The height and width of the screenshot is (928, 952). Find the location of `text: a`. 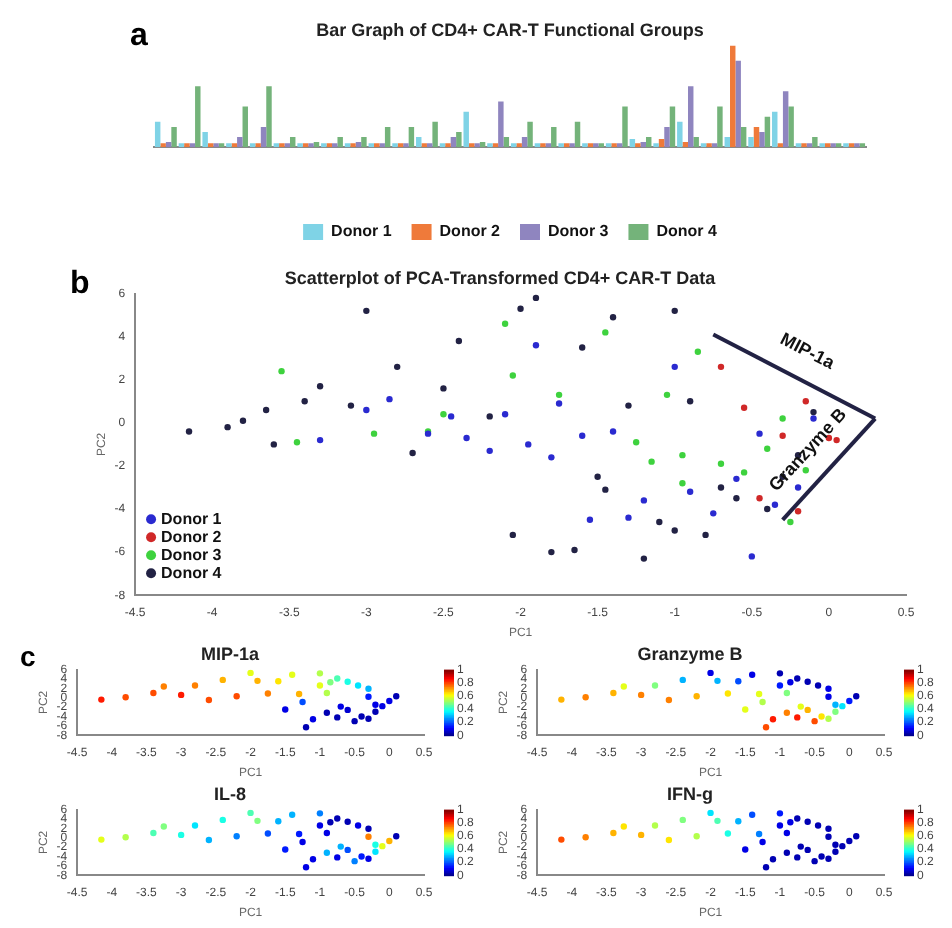

text: a is located at coordinates (139, 35).